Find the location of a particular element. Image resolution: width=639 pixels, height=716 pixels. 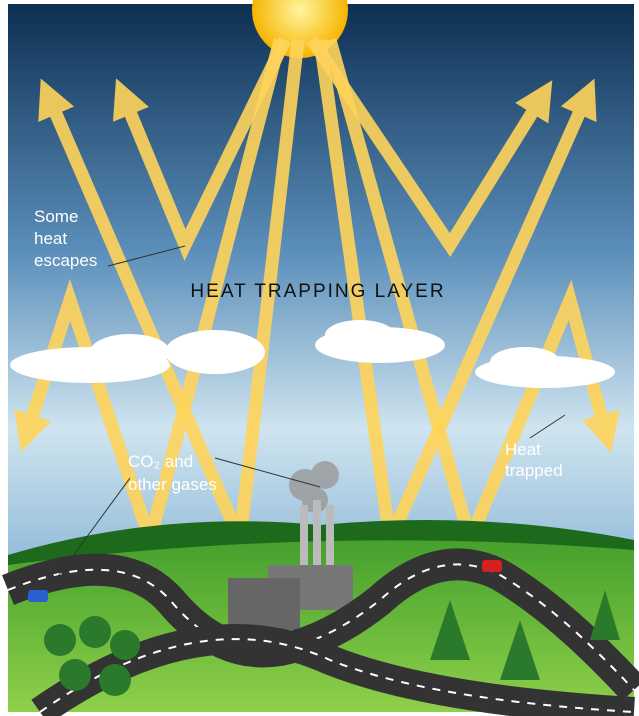

smoke-puff is located at coordinates (325, 475).